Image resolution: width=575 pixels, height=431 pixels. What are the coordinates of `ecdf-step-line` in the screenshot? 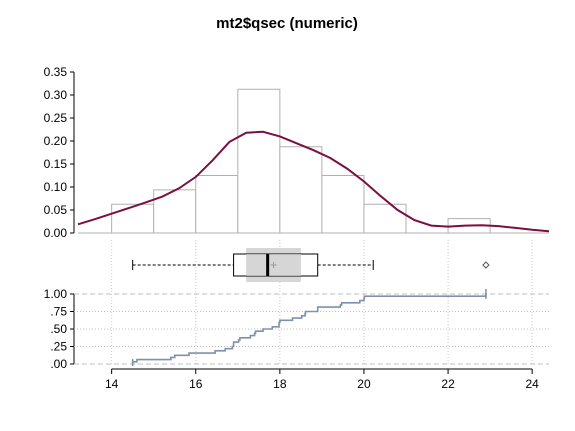 It's located at (309, 329).